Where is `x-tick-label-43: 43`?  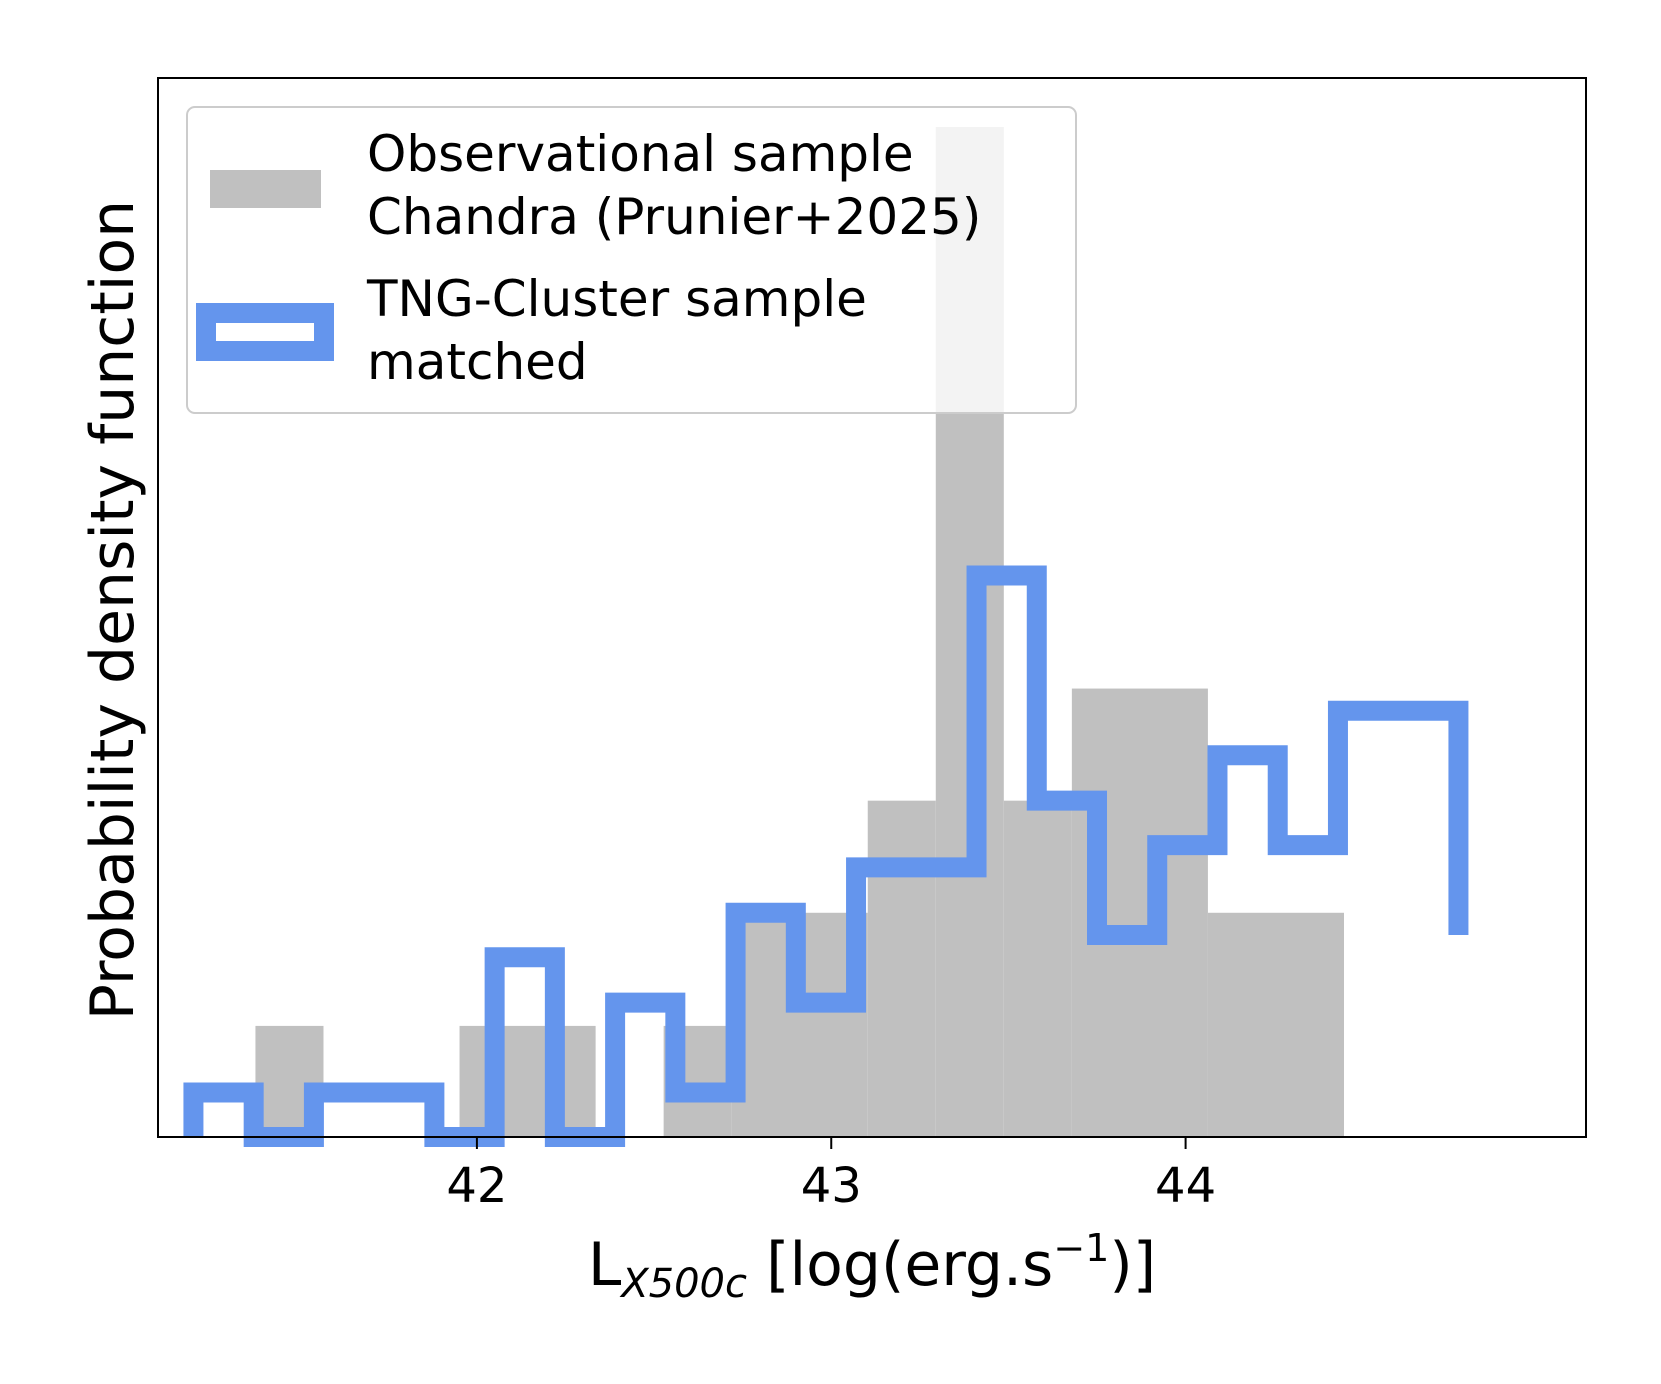
x-tick-label-43: 43 is located at coordinates (831, 1186).